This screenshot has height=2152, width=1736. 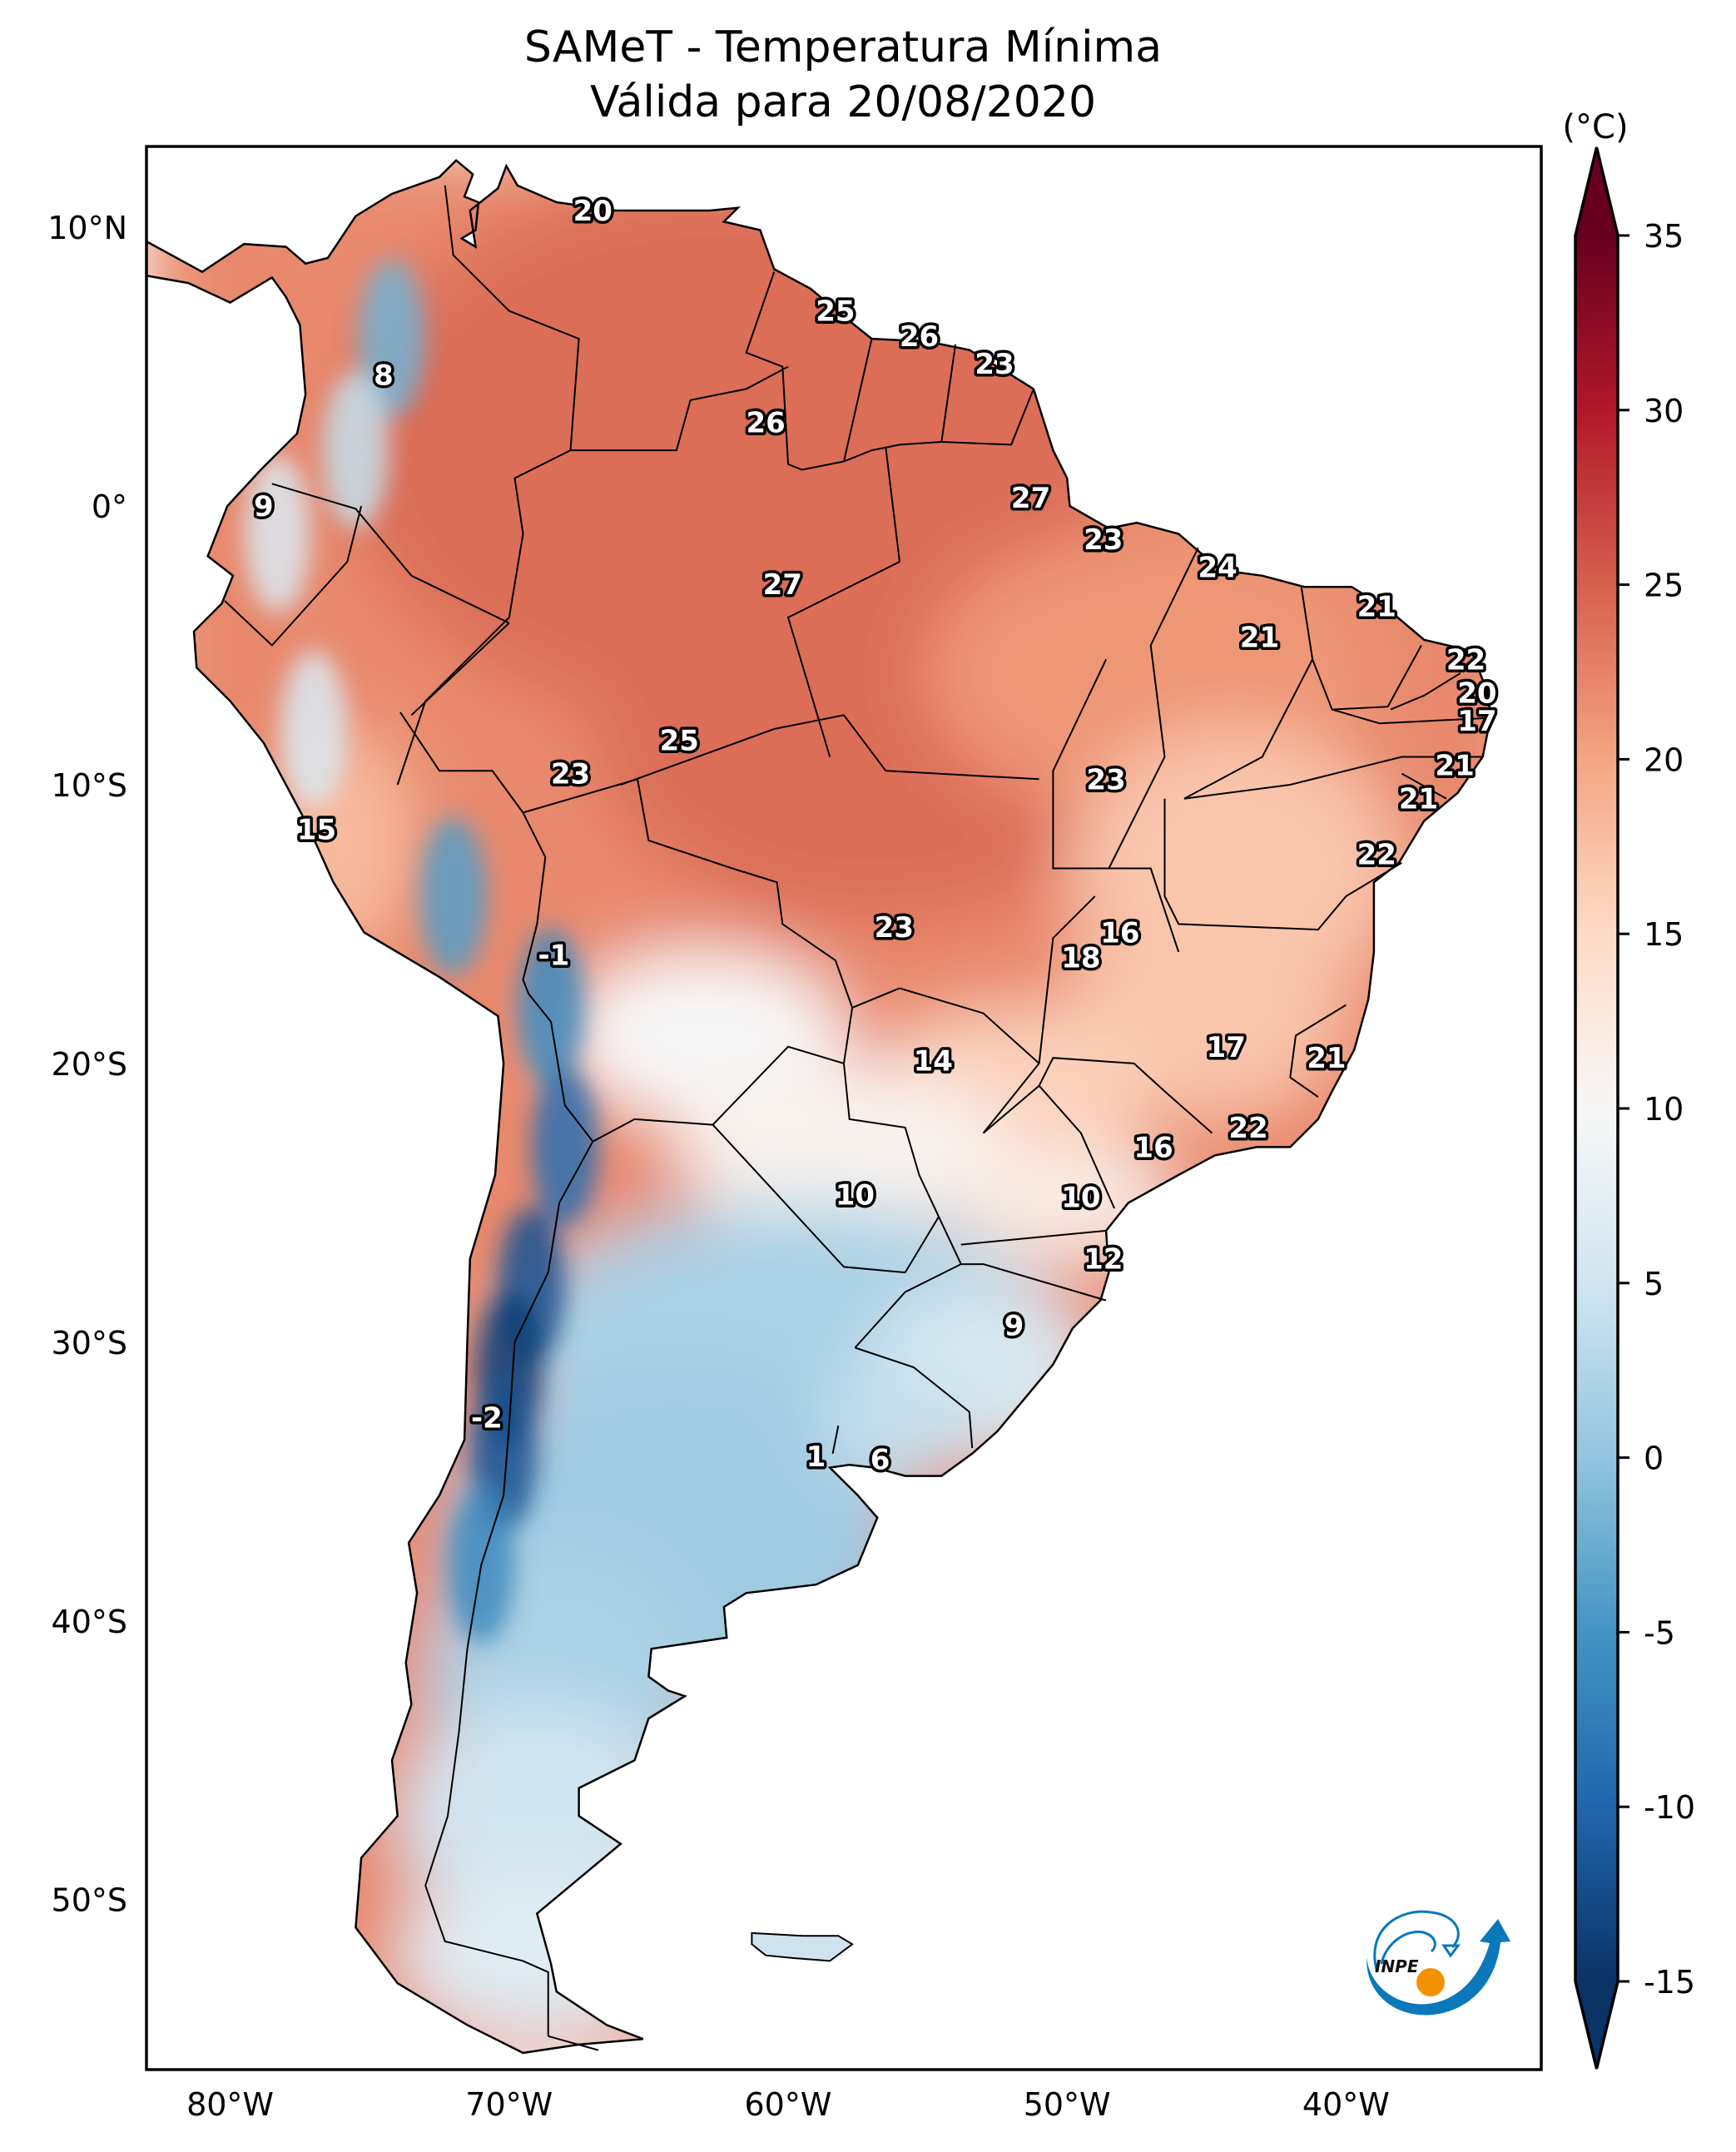 What do you see at coordinates (89, 1622) in the screenshot?
I see `y-tick-label: 40°S` at bounding box center [89, 1622].